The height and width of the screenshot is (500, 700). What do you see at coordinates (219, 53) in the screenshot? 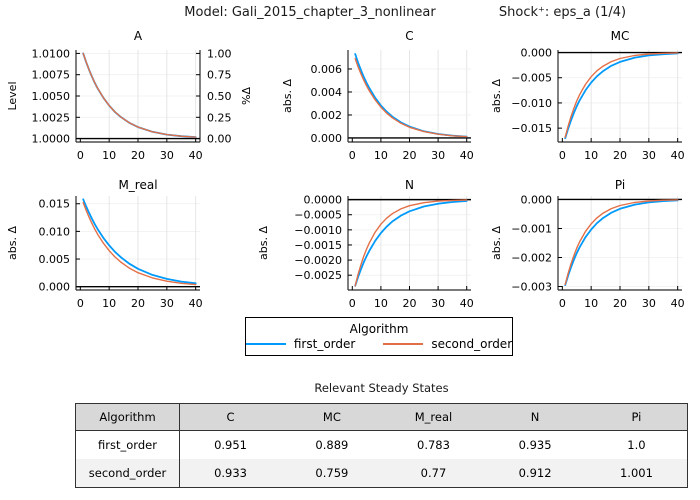
I see `svg-text: 1.00` at bounding box center [219, 53].